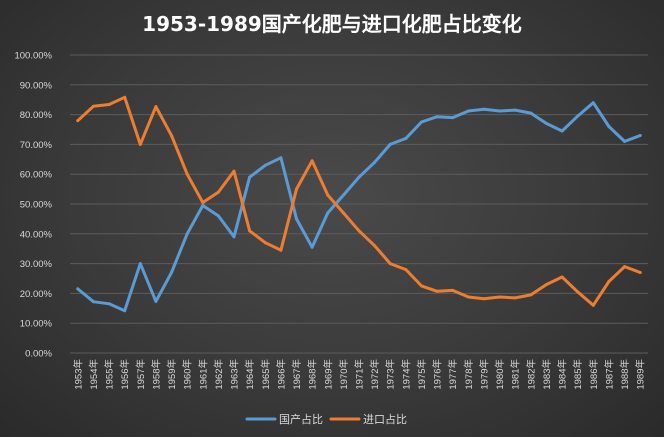 The image size is (664, 437). I want to click on legend: 国产占比 进口占比, so click(326, 419).